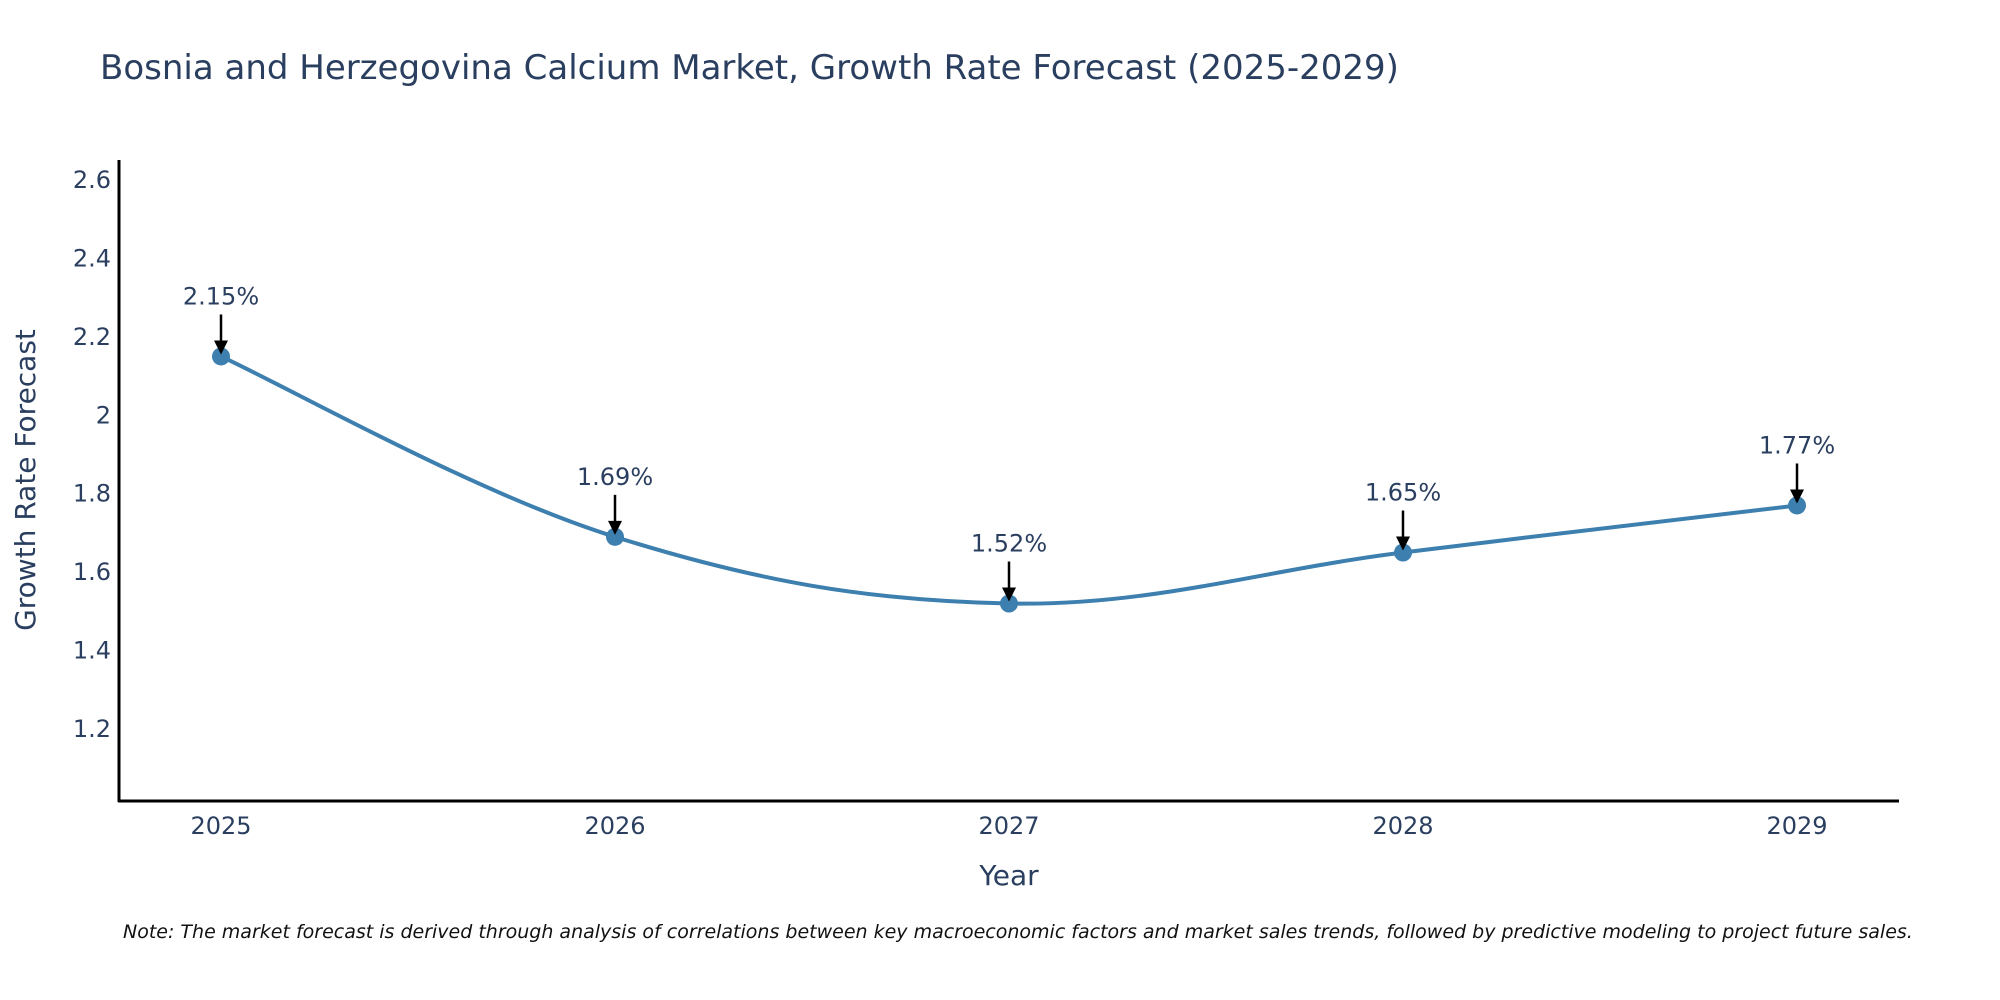 The height and width of the screenshot is (1000, 2000). Describe the element at coordinates (92, 180) in the screenshot. I see `y-tick-label: 2.6` at that location.